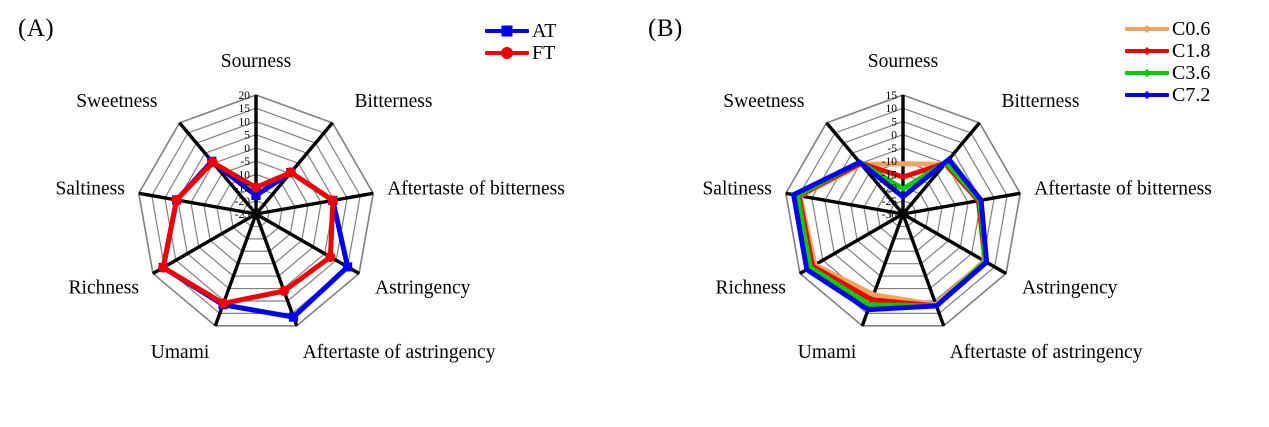 The width and height of the screenshot is (1269, 427). I want to click on legend-marker-circle, so click(507, 52).